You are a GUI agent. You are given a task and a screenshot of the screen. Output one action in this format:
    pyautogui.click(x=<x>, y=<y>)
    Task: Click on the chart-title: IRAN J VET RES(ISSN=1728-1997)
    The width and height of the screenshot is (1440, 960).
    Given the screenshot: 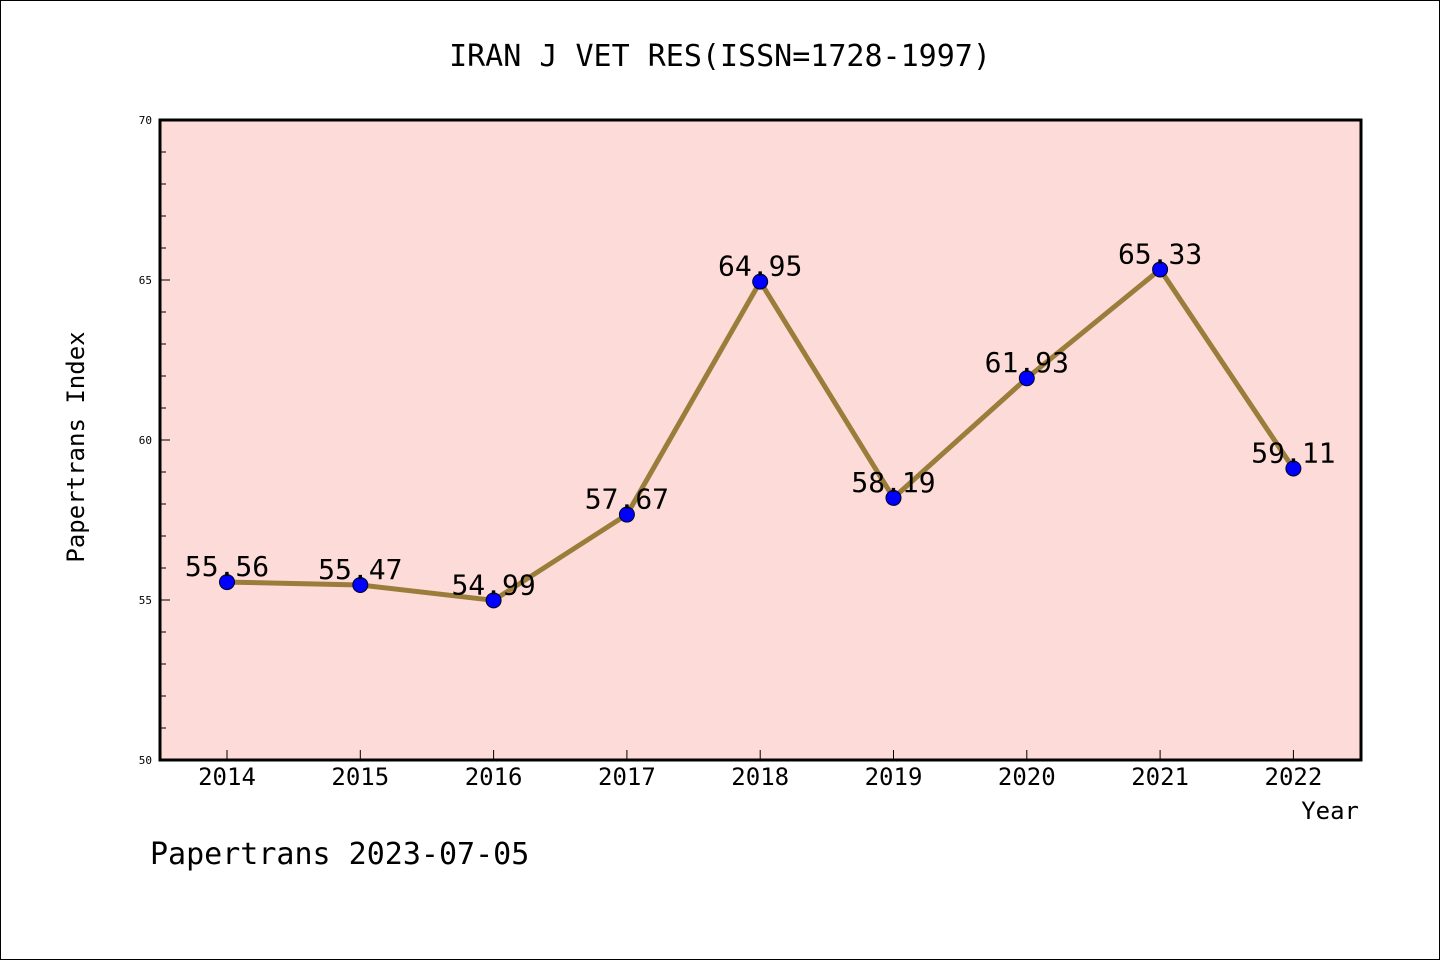 What is the action you would take?
    pyautogui.click(x=720, y=56)
    